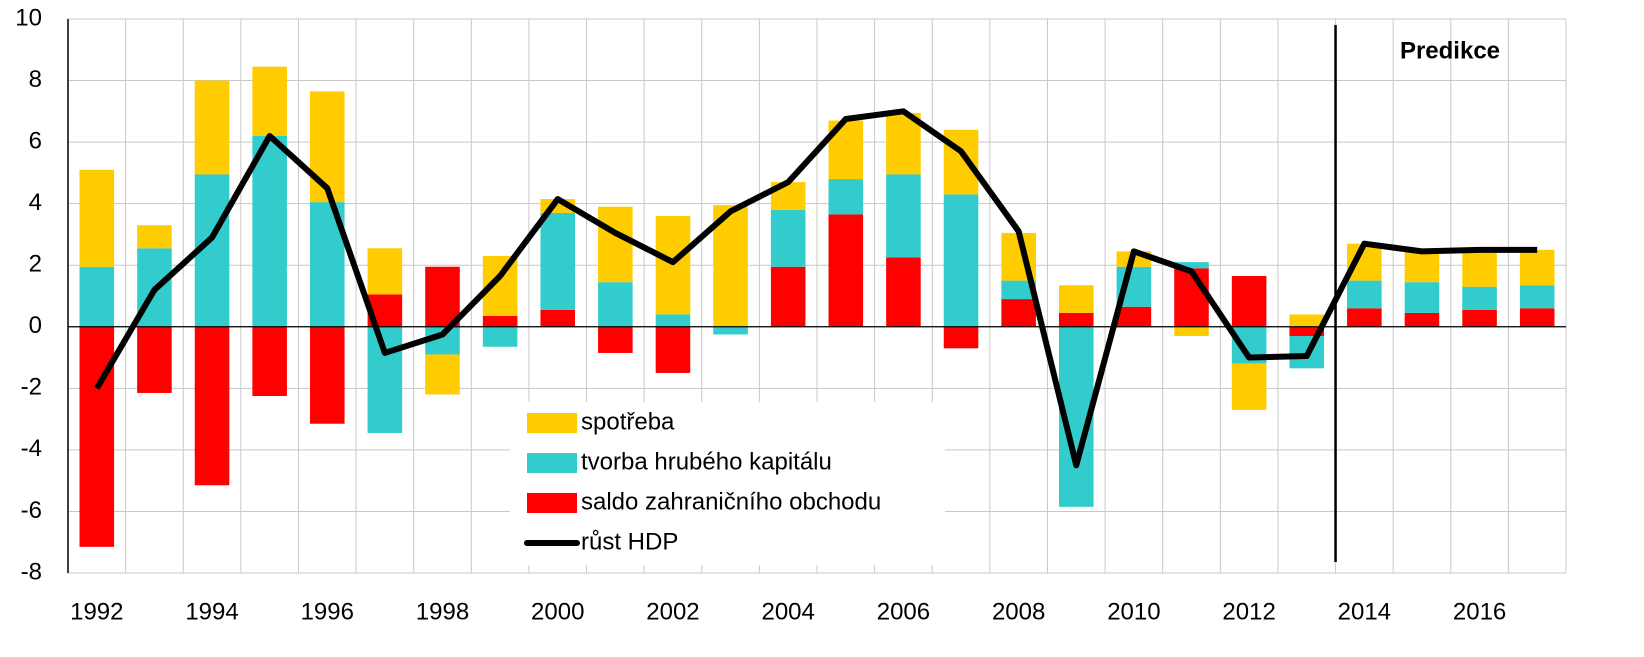 The width and height of the screenshot is (1644, 657). I want to click on y-tick-label: 8, so click(35, 79).